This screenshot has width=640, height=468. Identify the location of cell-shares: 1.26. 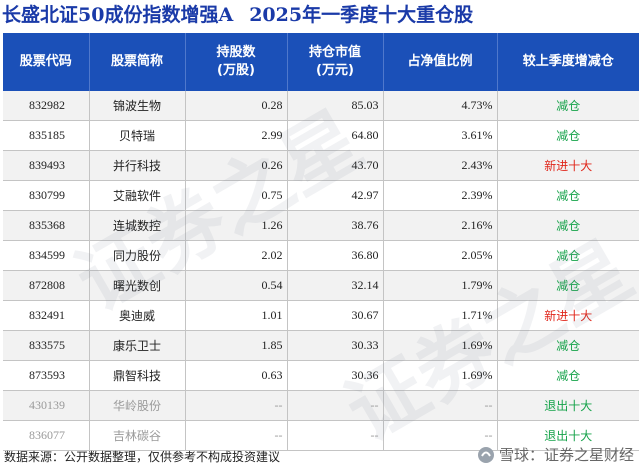
(236, 225).